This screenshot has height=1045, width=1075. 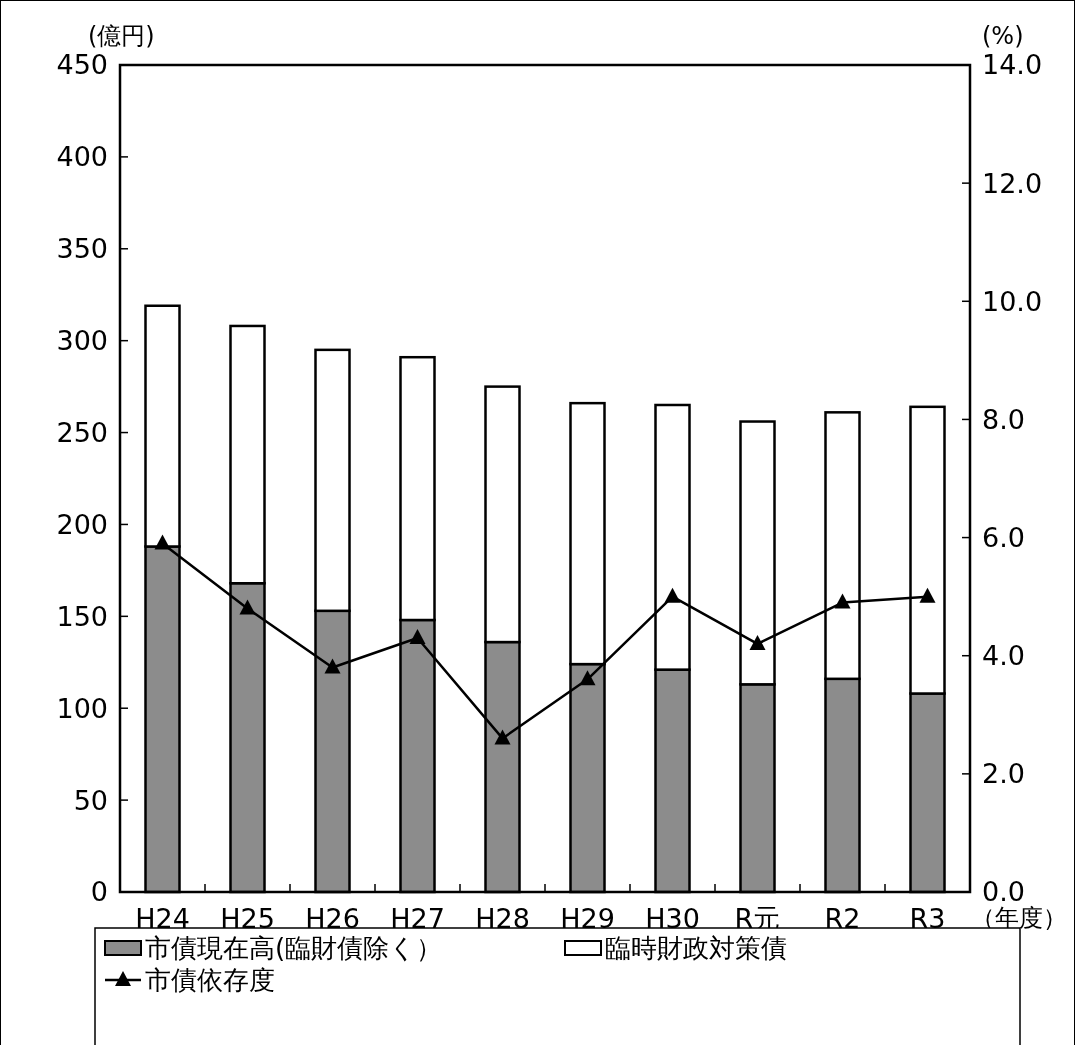 I want to click on y-tick-label: 400, so click(x=82, y=157).